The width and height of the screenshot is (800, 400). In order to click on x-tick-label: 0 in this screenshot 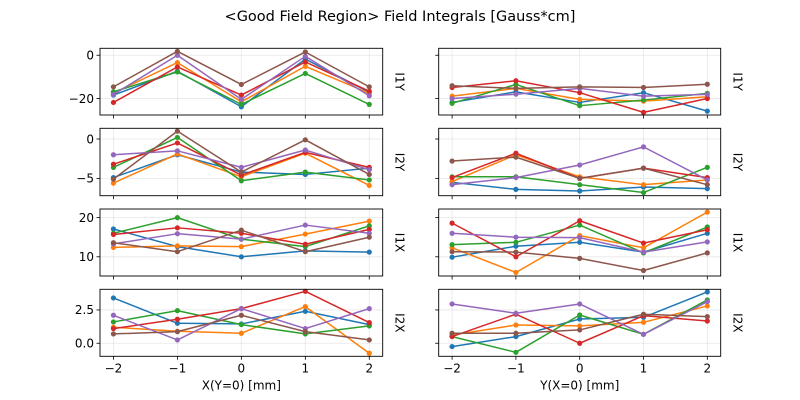, I will do `click(580, 368)`.